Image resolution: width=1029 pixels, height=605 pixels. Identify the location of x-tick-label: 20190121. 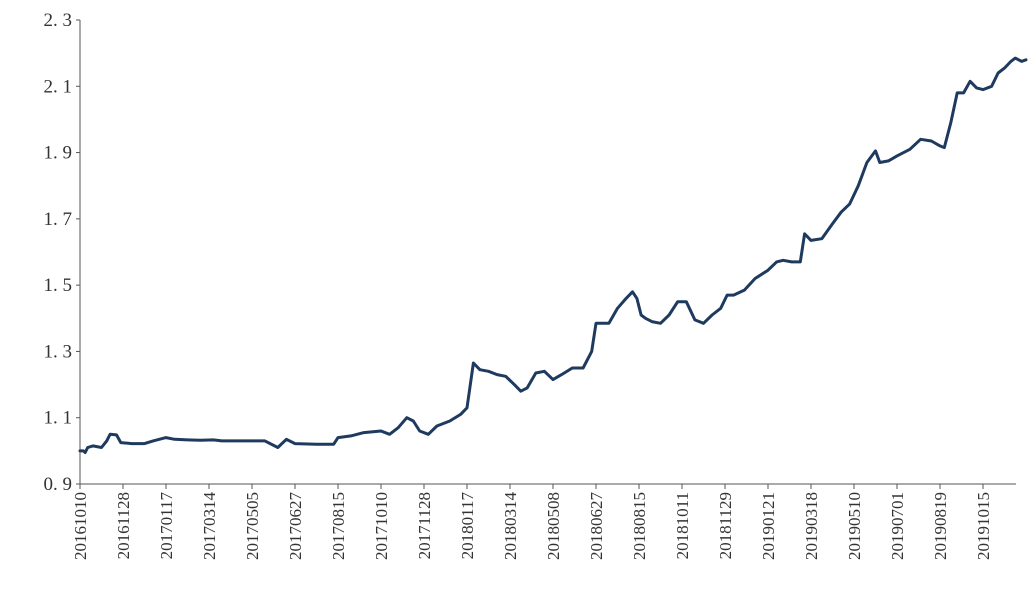
(768, 526).